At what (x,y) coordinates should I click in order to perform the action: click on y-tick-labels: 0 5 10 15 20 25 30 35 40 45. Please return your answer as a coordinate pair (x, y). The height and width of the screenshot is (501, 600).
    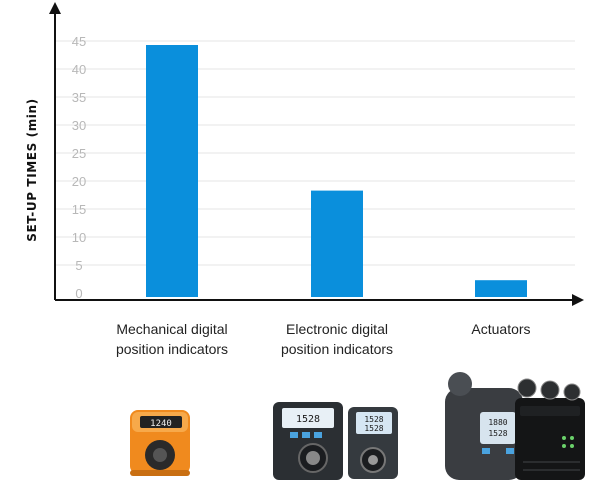
    Looking at the image, I should click on (79, 167).